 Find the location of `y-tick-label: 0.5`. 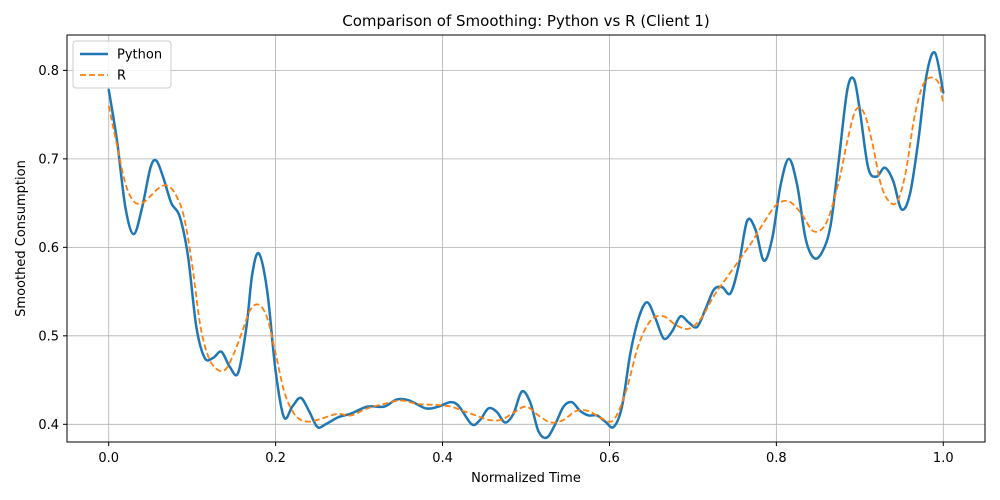

y-tick-label: 0.5 is located at coordinates (48, 336).